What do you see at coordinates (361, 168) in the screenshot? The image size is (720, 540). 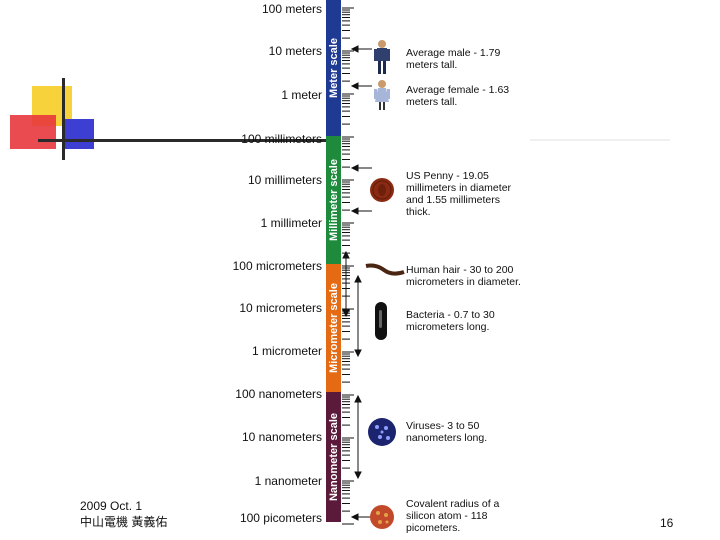 I see `arrow-penny-diameter` at bounding box center [361, 168].